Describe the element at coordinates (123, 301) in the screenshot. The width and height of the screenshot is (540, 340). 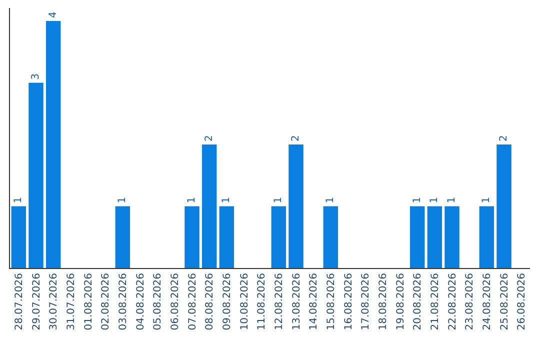
I see `x-tick-label: 03.08.2026` at that location.